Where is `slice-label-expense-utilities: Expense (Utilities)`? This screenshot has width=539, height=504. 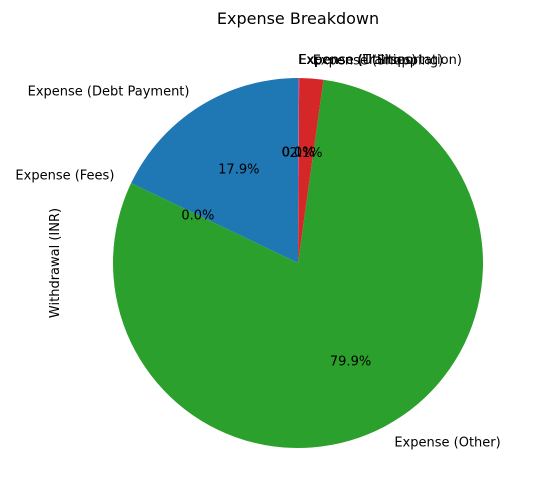
slice-label-expense-utilities: Expense (Utilities) is located at coordinates (357, 60).